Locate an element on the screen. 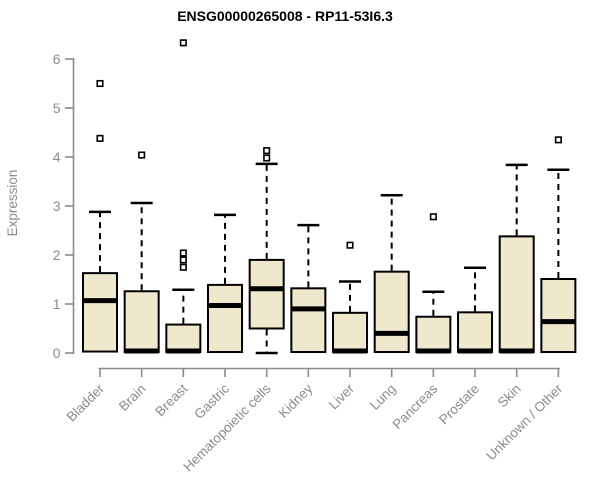 The width and height of the screenshot is (600, 500). y-tick-label: 3 is located at coordinates (57, 206).